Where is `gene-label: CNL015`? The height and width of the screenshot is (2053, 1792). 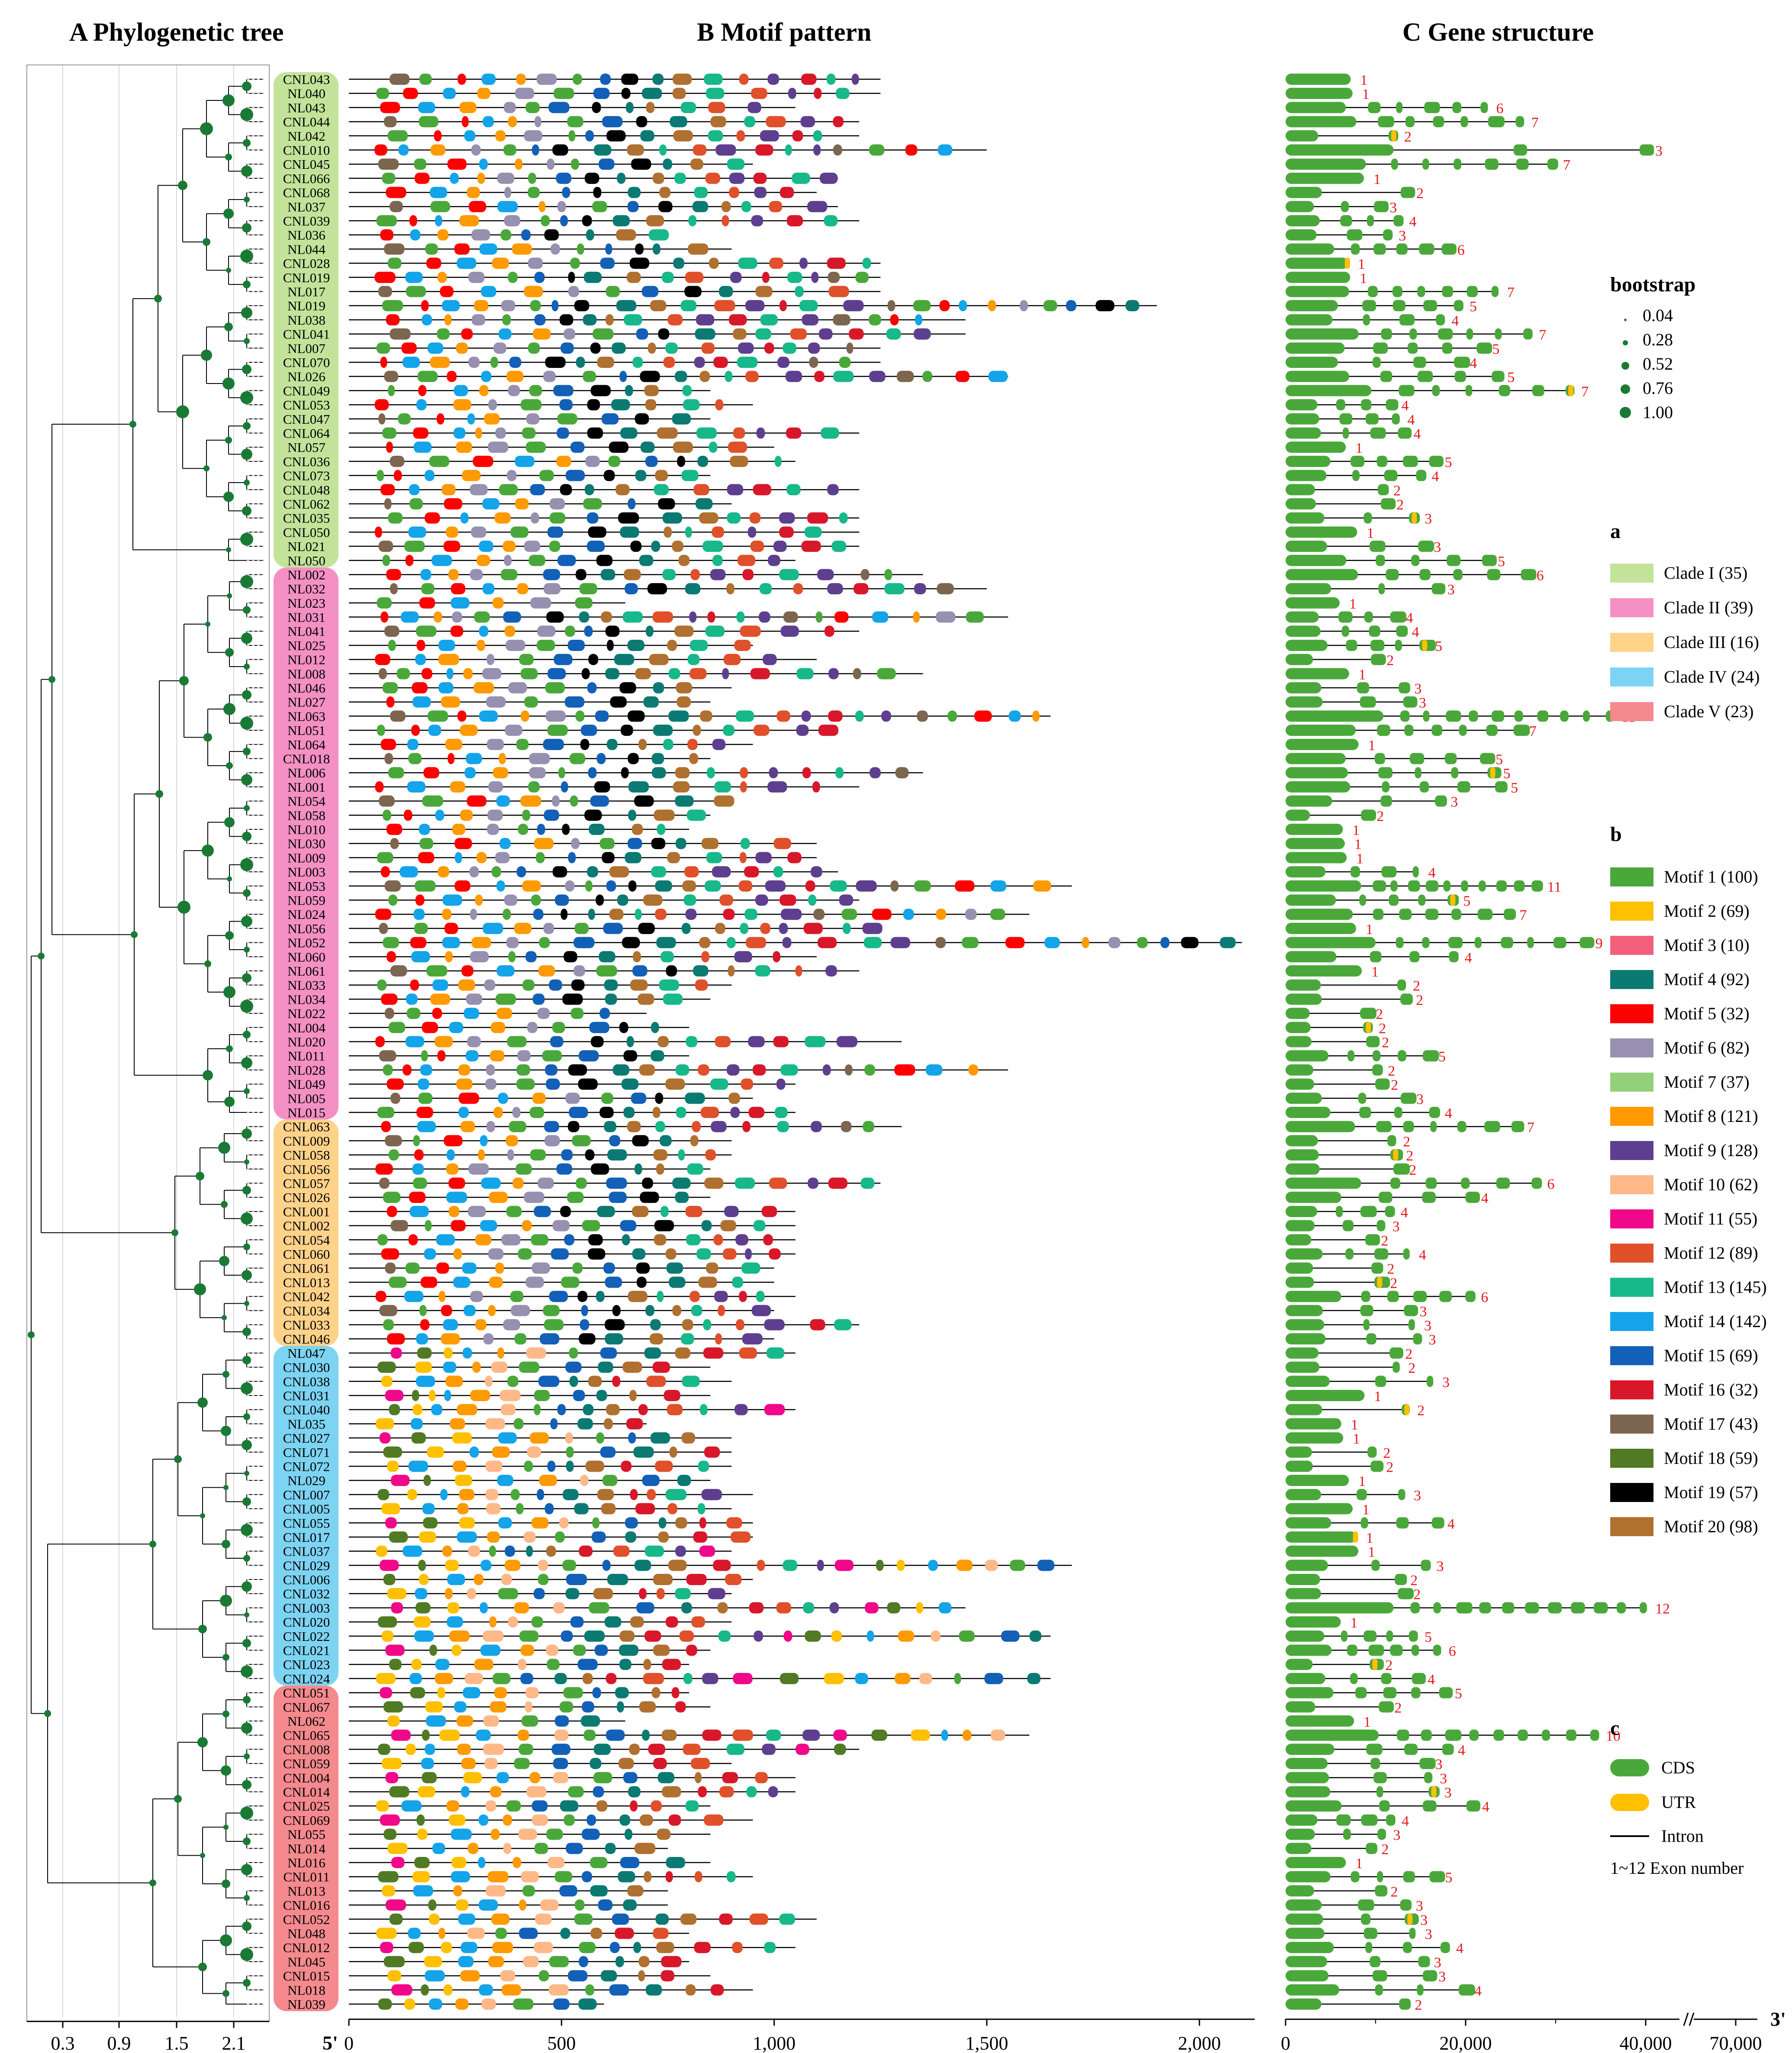
gene-label: CNL015 is located at coordinates (307, 1976).